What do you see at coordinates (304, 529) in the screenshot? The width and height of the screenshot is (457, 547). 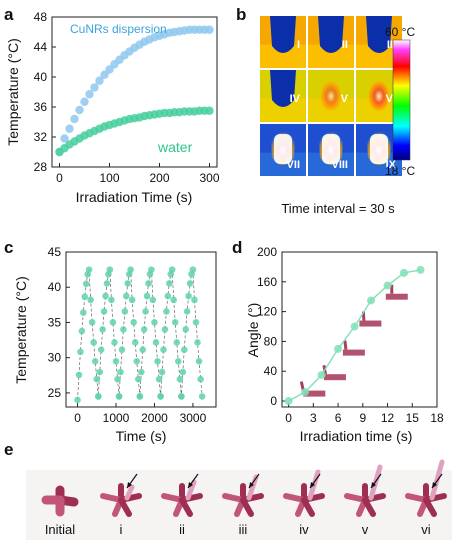 I see `photo-label-5: iv` at bounding box center [304, 529].